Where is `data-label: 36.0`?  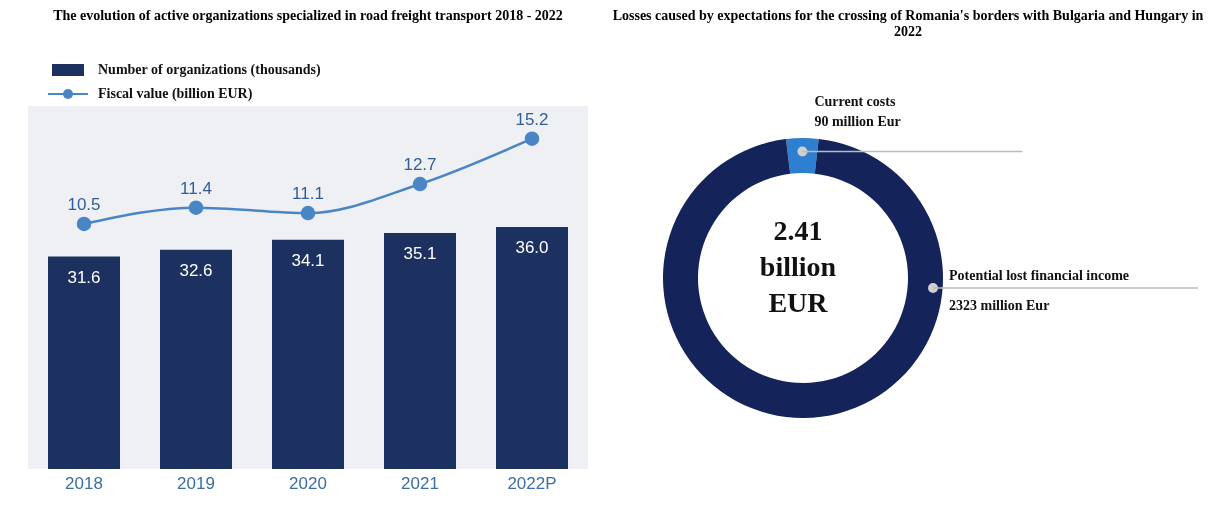 data-label: 36.0 is located at coordinates (532, 248).